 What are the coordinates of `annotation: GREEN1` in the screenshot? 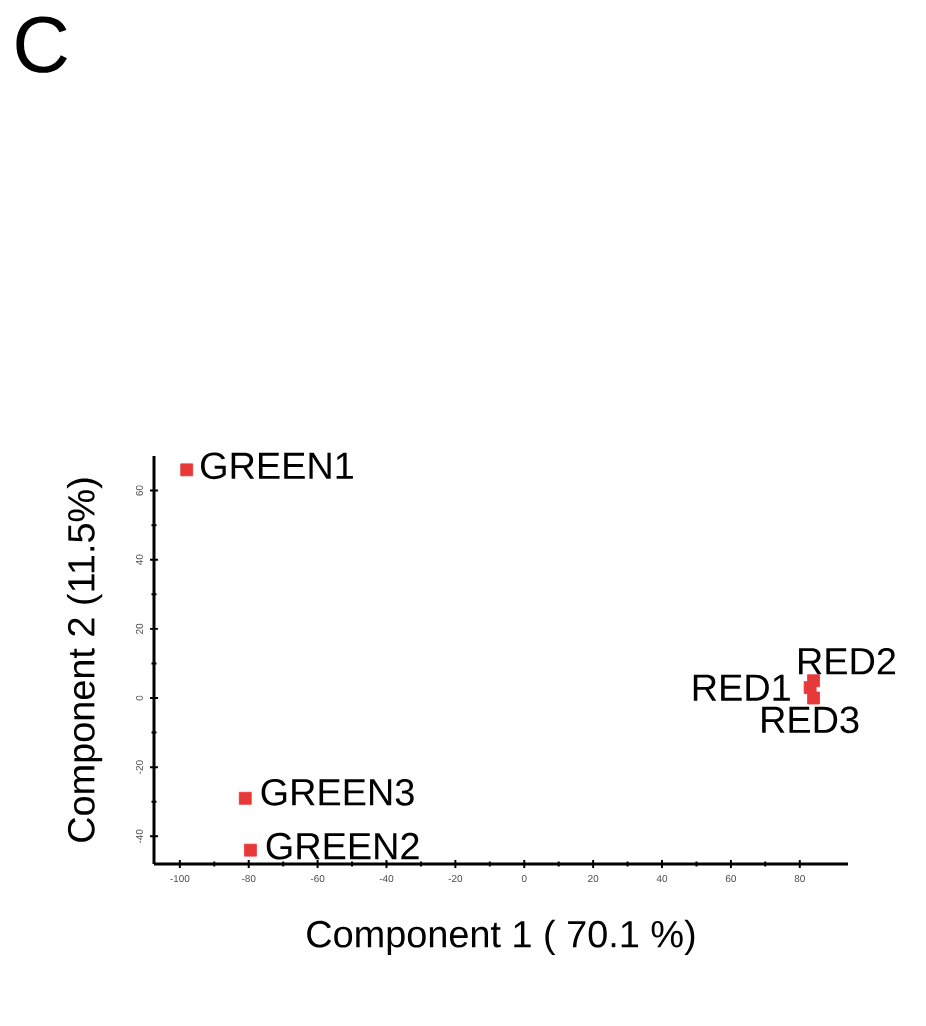 It's located at (277, 466).